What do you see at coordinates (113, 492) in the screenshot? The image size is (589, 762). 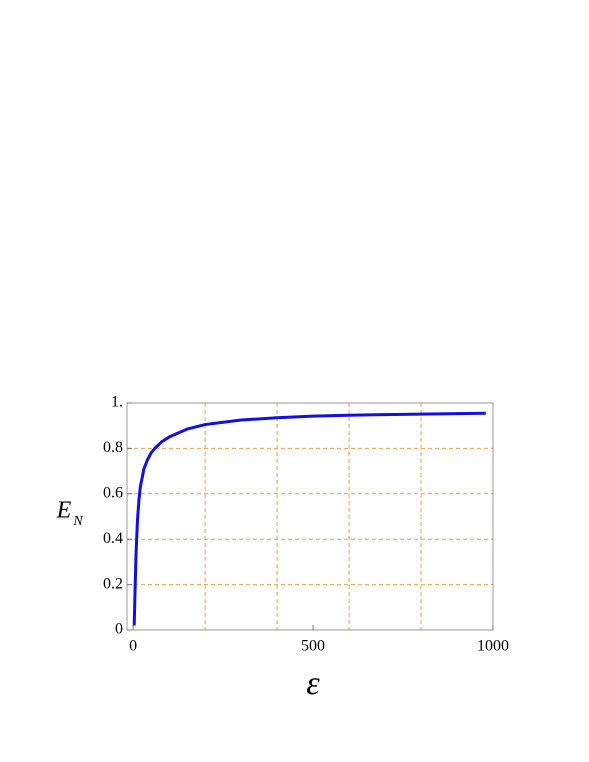 I see `y-tick-label: 0.6` at bounding box center [113, 492].